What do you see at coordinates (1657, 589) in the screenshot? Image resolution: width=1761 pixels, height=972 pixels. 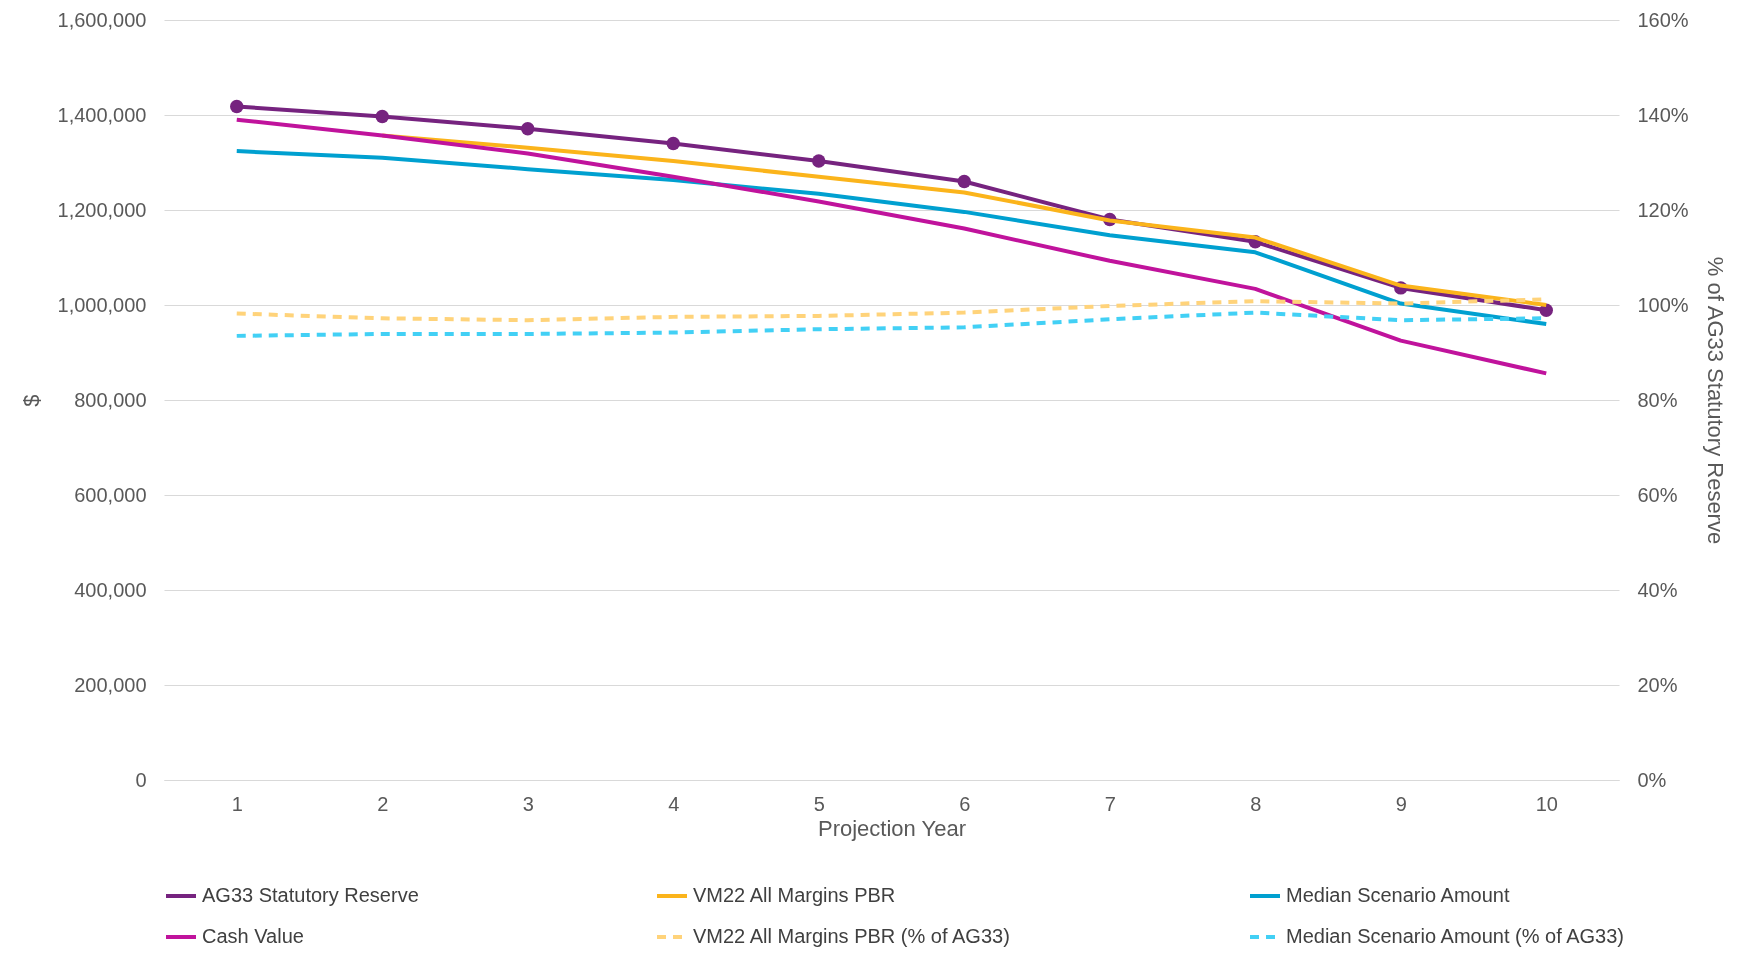 I see `y2-tick-label: 40%` at bounding box center [1657, 589].